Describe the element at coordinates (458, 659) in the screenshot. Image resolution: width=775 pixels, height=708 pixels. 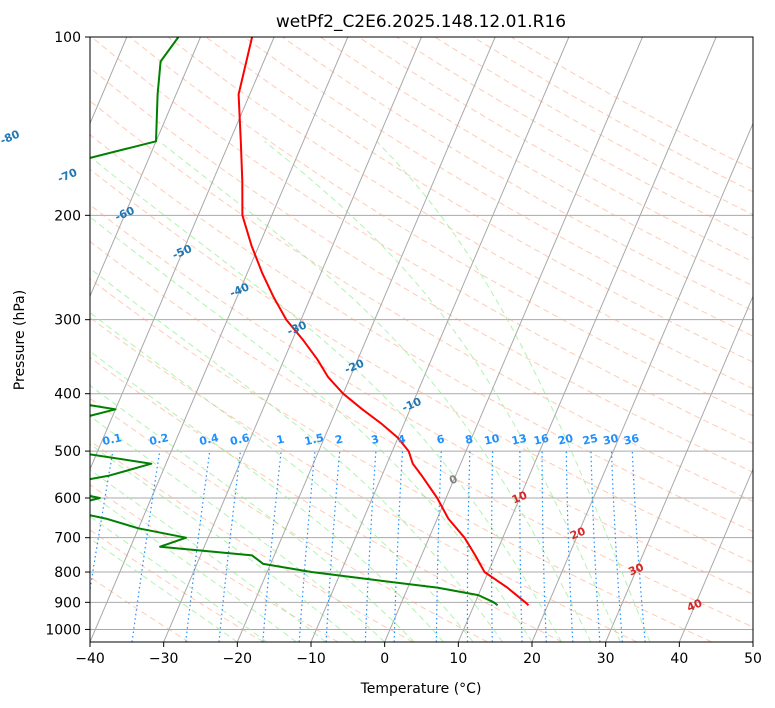
I see `x-tick-label: 10` at that location.